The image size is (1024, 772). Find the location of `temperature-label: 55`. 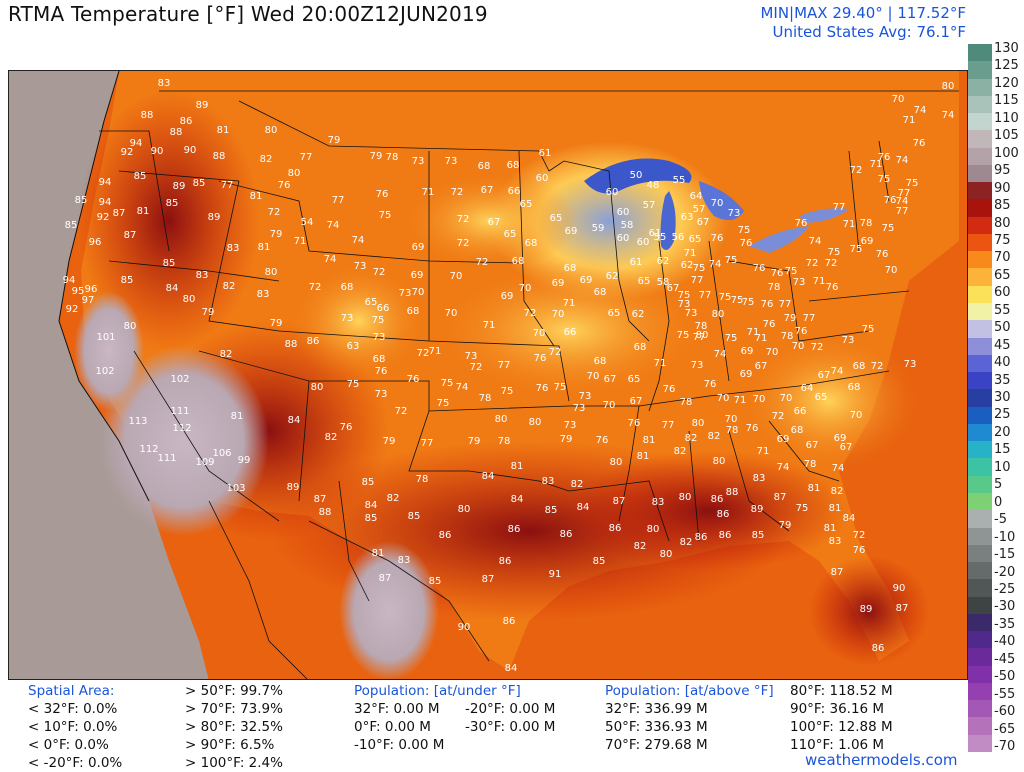

temperature-label: 55 is located at coordinates (679, 180).